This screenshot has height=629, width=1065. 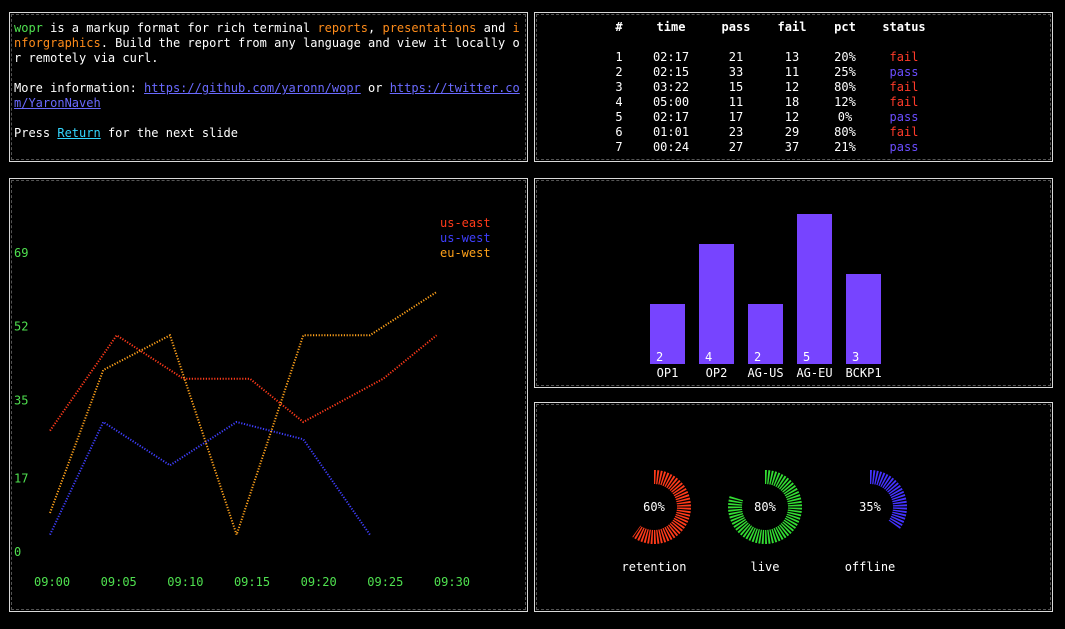 I want to click on github-link: https://github.com/yaronn/wopr, so click(x=252, y=88).